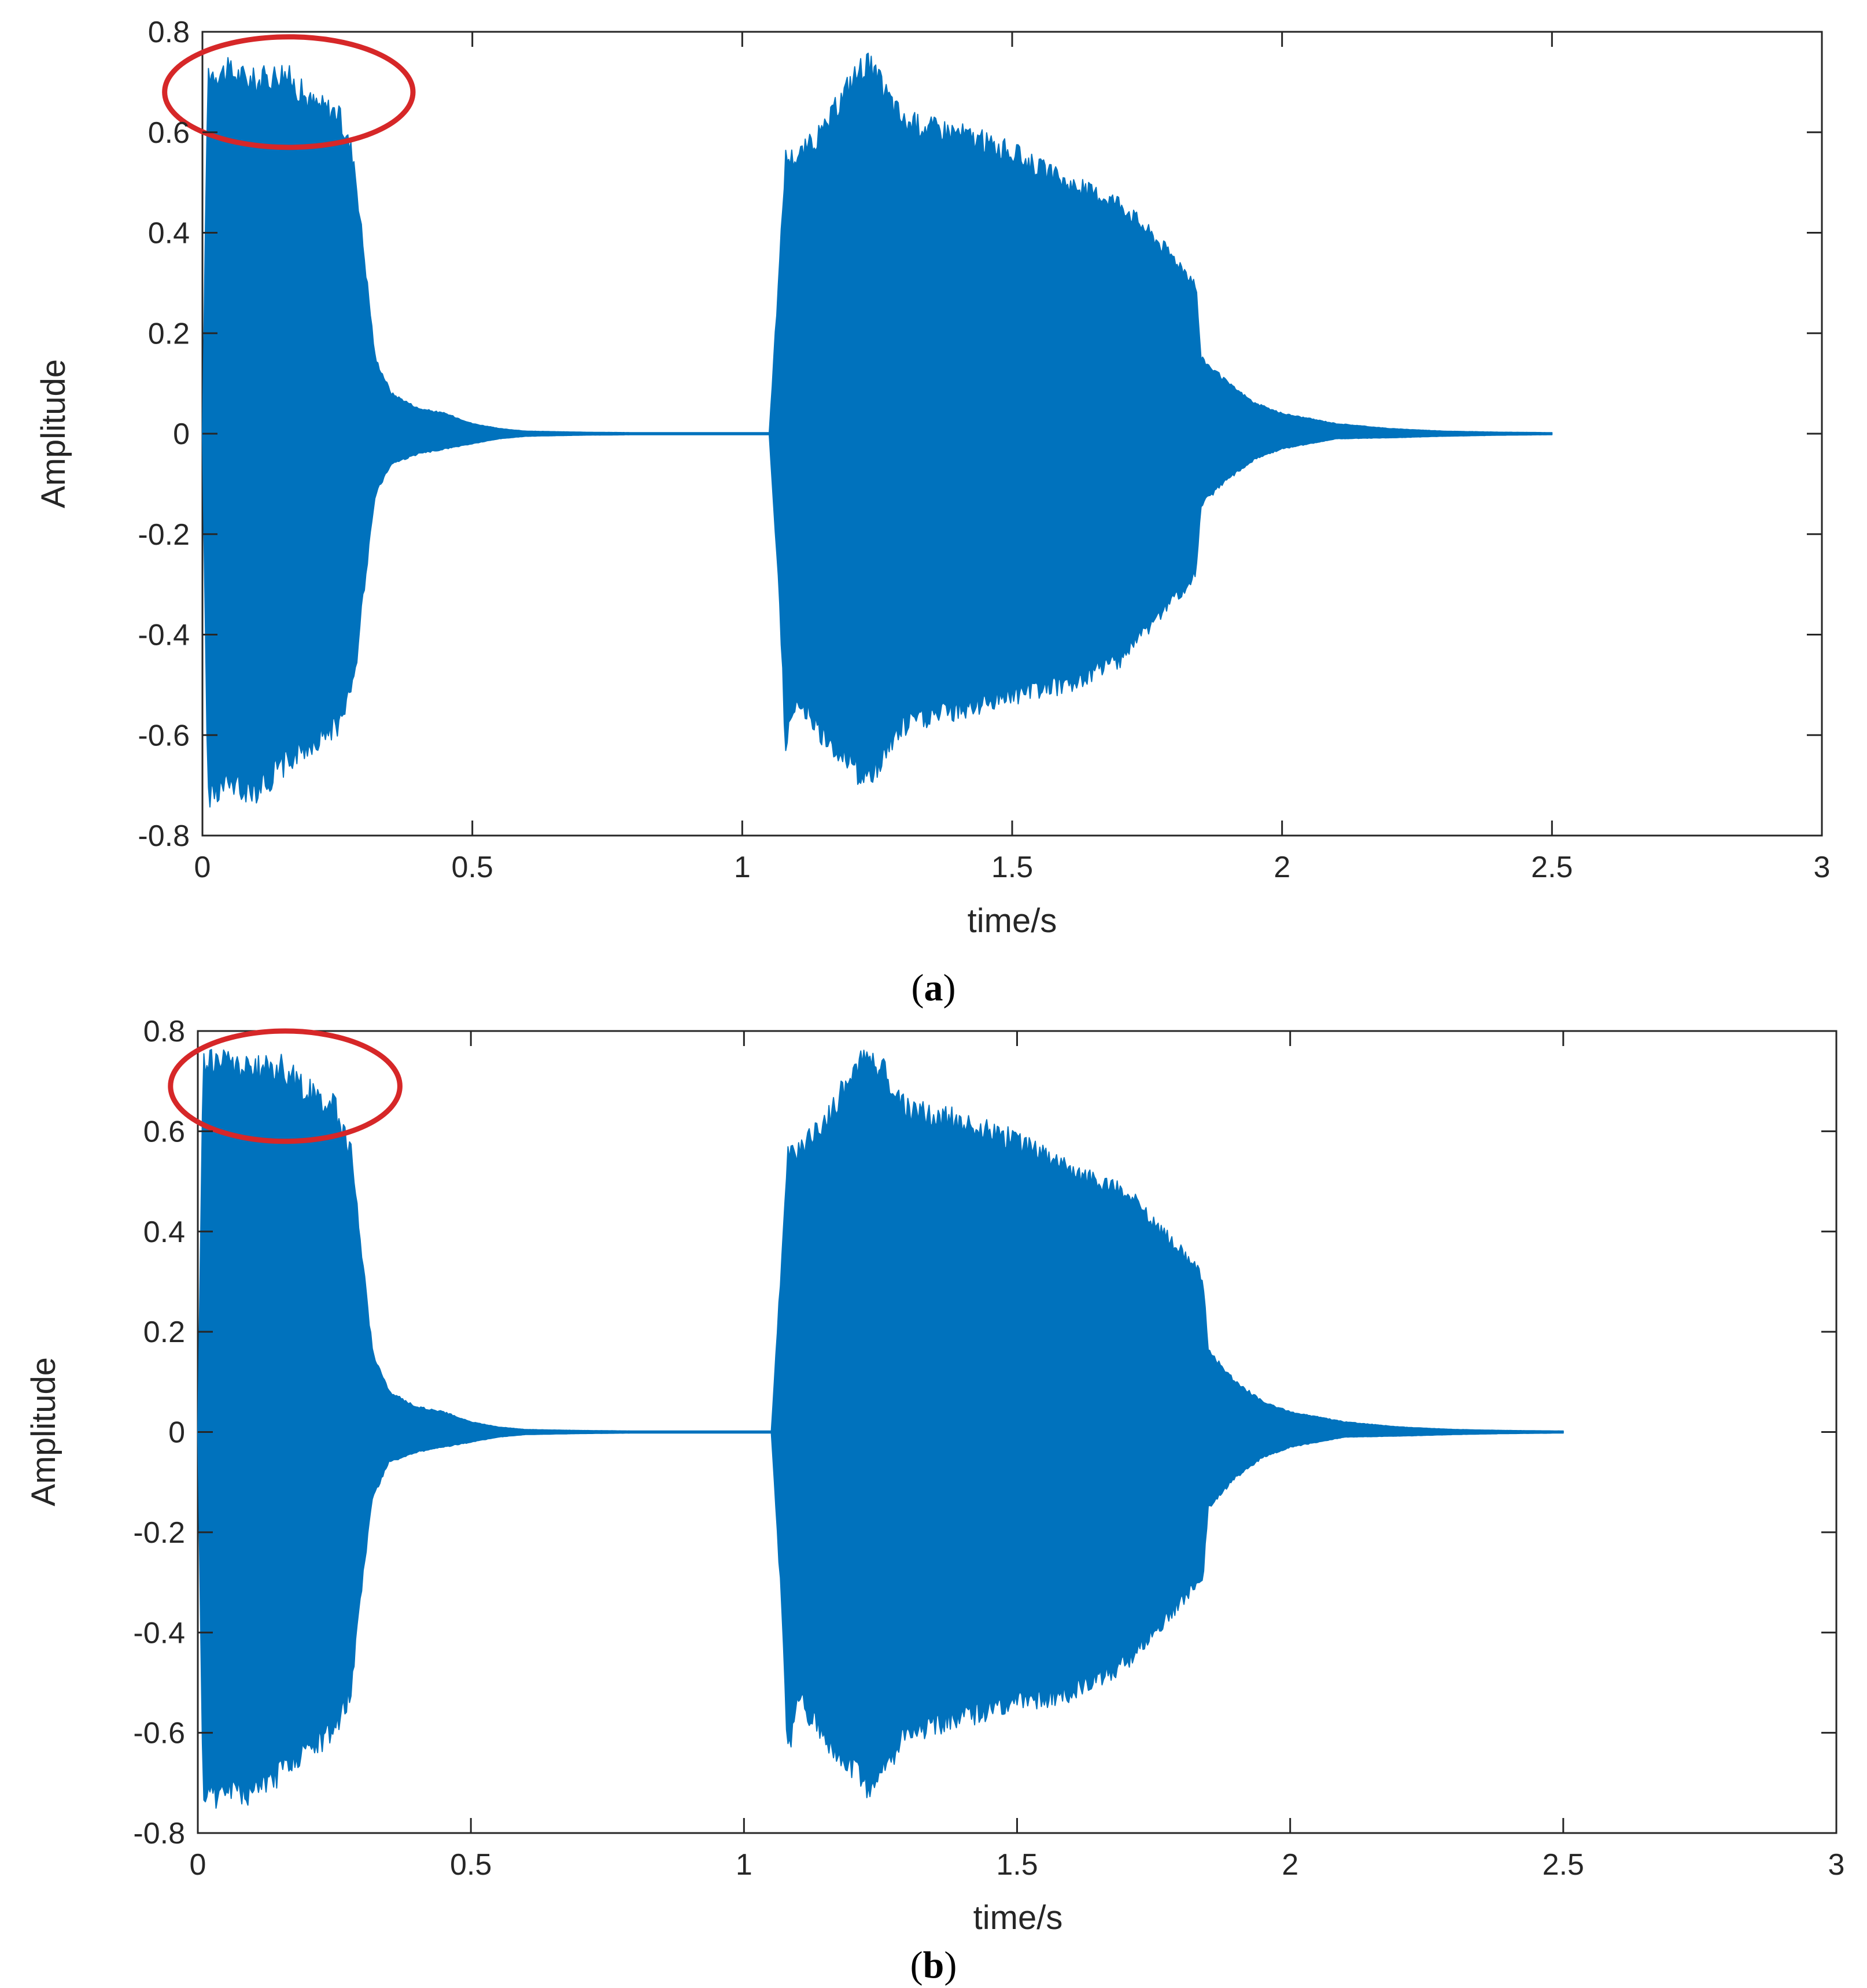  Describe the element at coordinates (742, 867) in the screenshot. I see `x-tick-label-a-2: 1` at that location.